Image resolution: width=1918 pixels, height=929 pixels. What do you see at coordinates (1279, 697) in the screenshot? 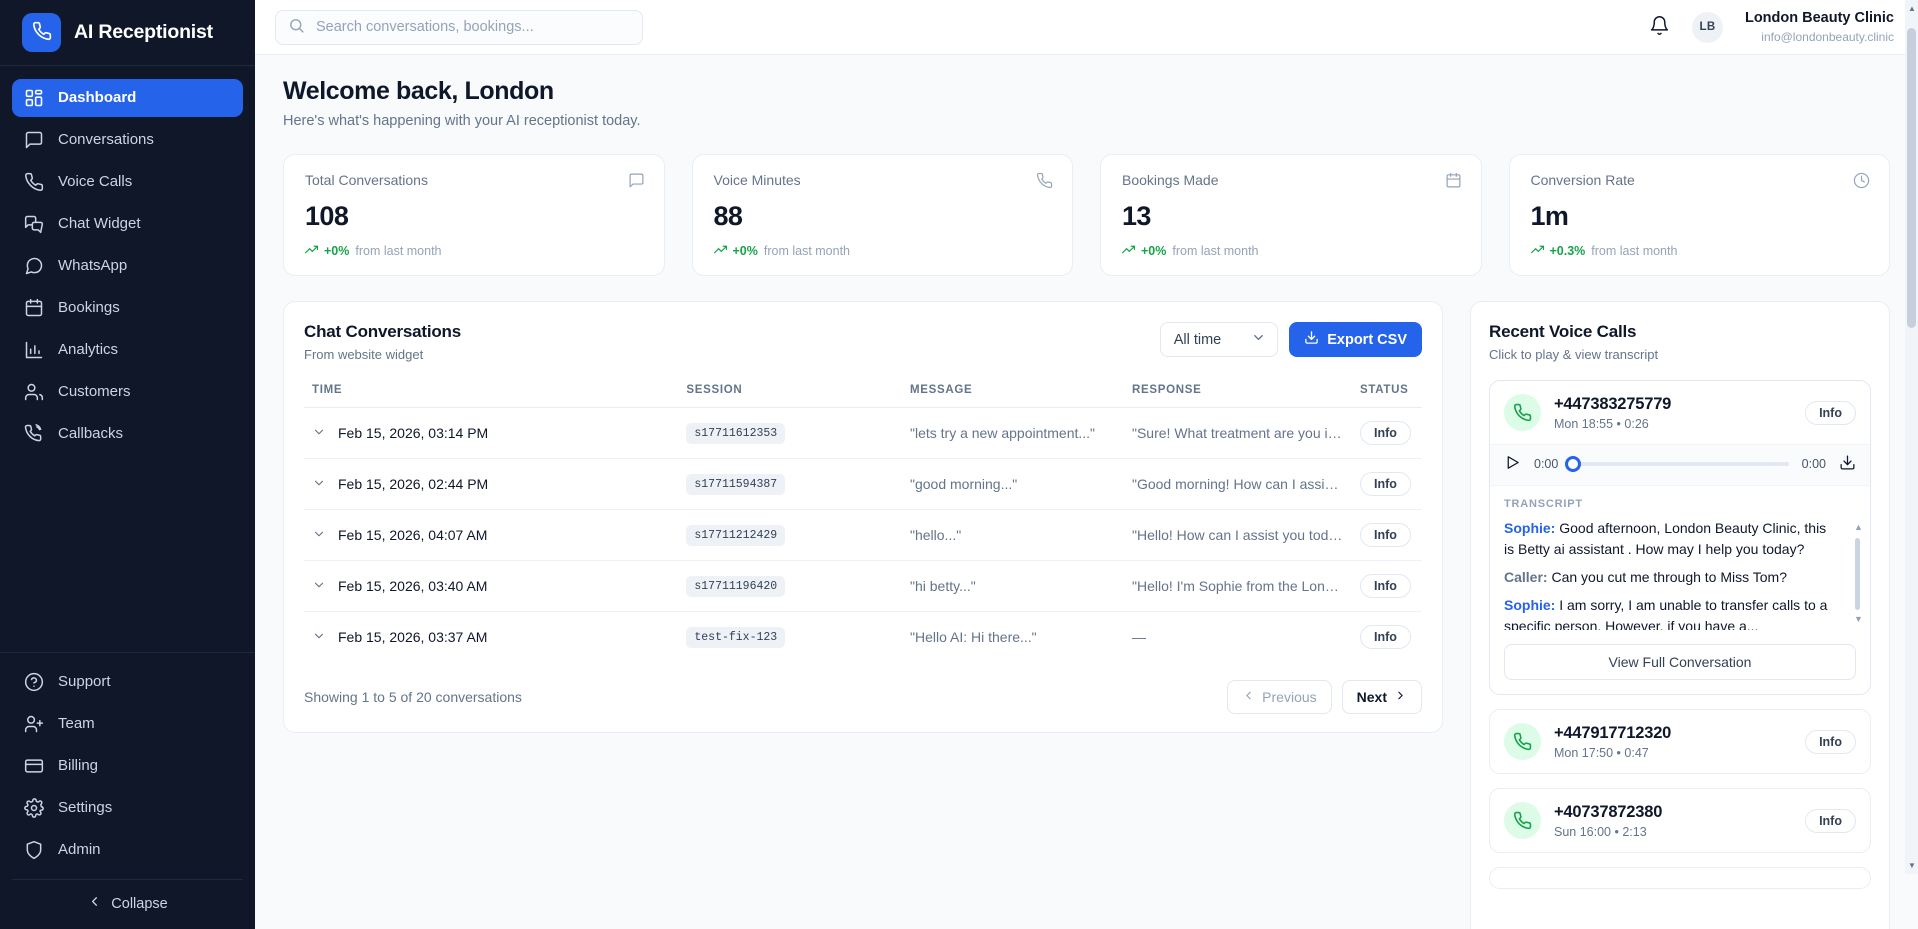
I see `previous-page-button: Previous` at bounding box center [1279, 697].